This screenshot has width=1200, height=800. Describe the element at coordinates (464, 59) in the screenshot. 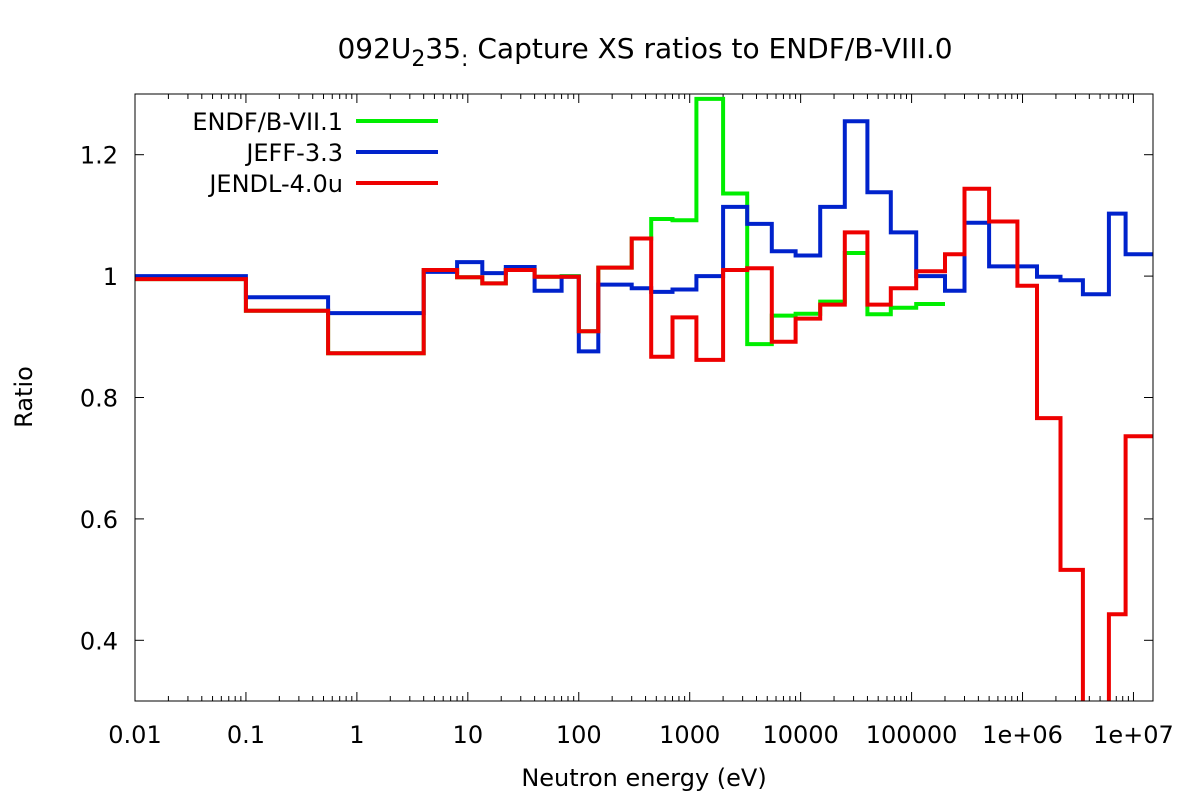

I see `chart-title-sub-2: :` at that location.